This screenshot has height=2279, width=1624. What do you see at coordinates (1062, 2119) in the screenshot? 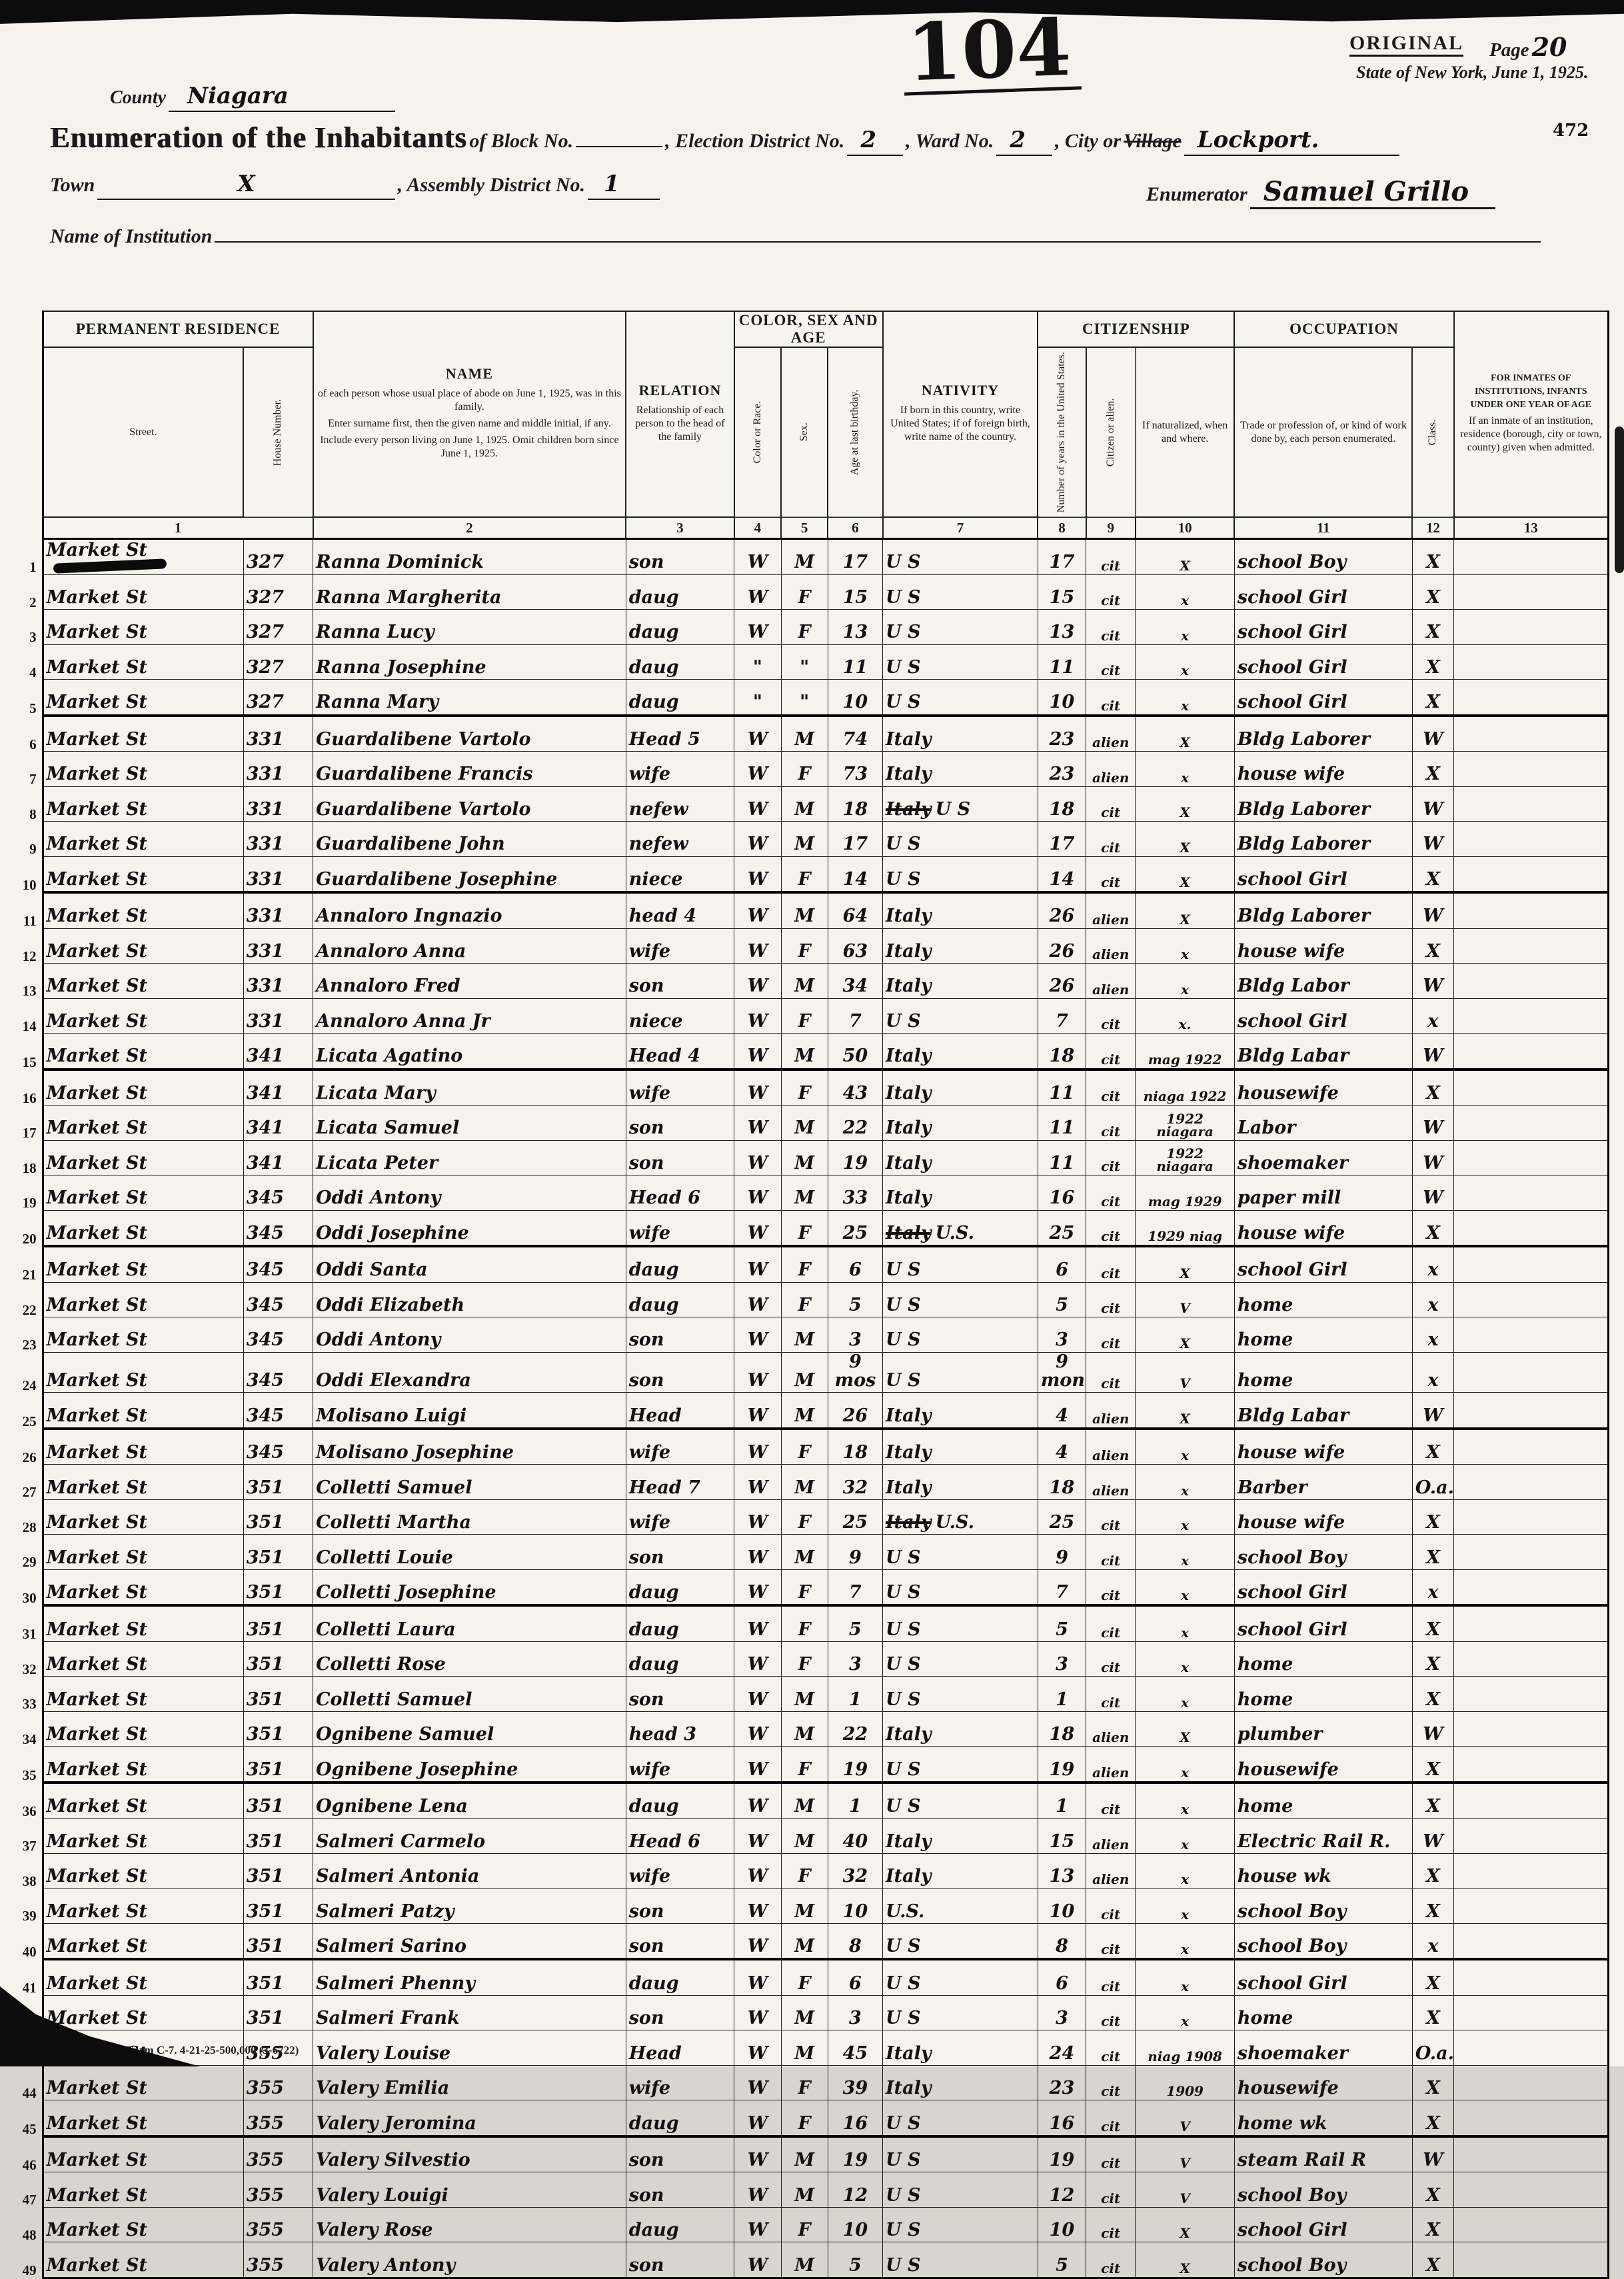
I see `cell-years-us: 16` at bounding box center [1062, 2119].